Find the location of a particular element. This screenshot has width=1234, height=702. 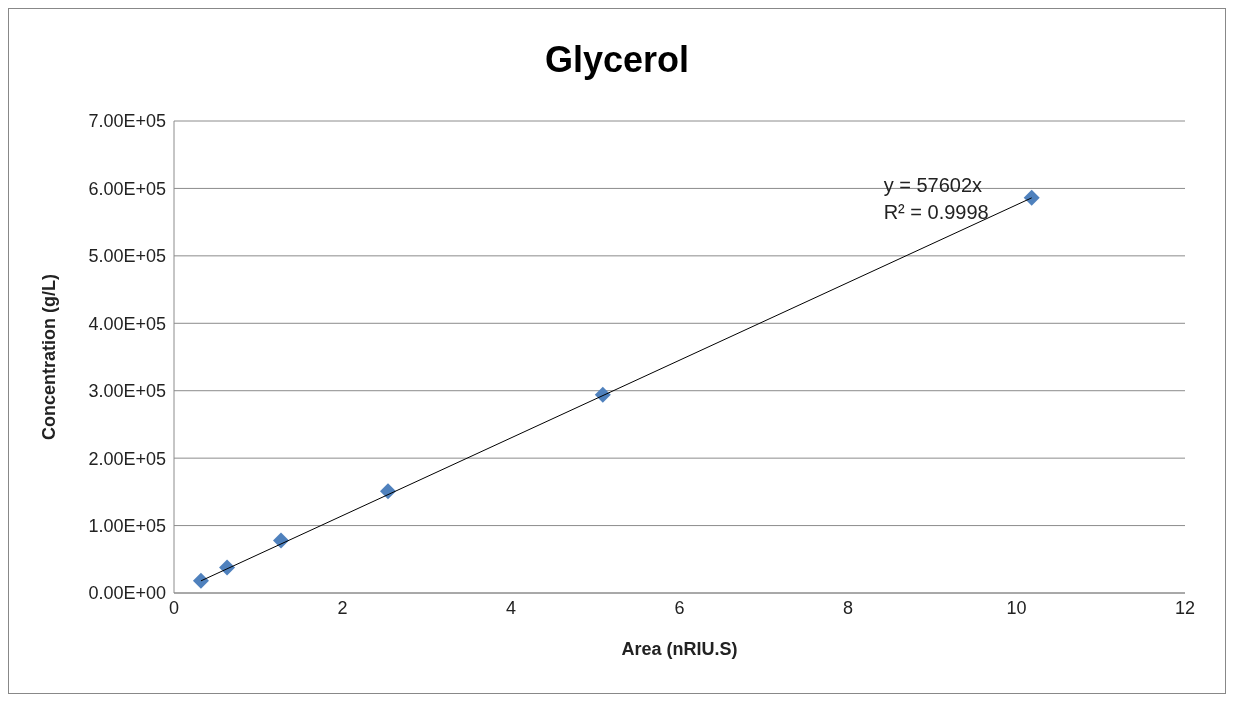

x-tick-label: 8 is located at coordinates (848, 607).